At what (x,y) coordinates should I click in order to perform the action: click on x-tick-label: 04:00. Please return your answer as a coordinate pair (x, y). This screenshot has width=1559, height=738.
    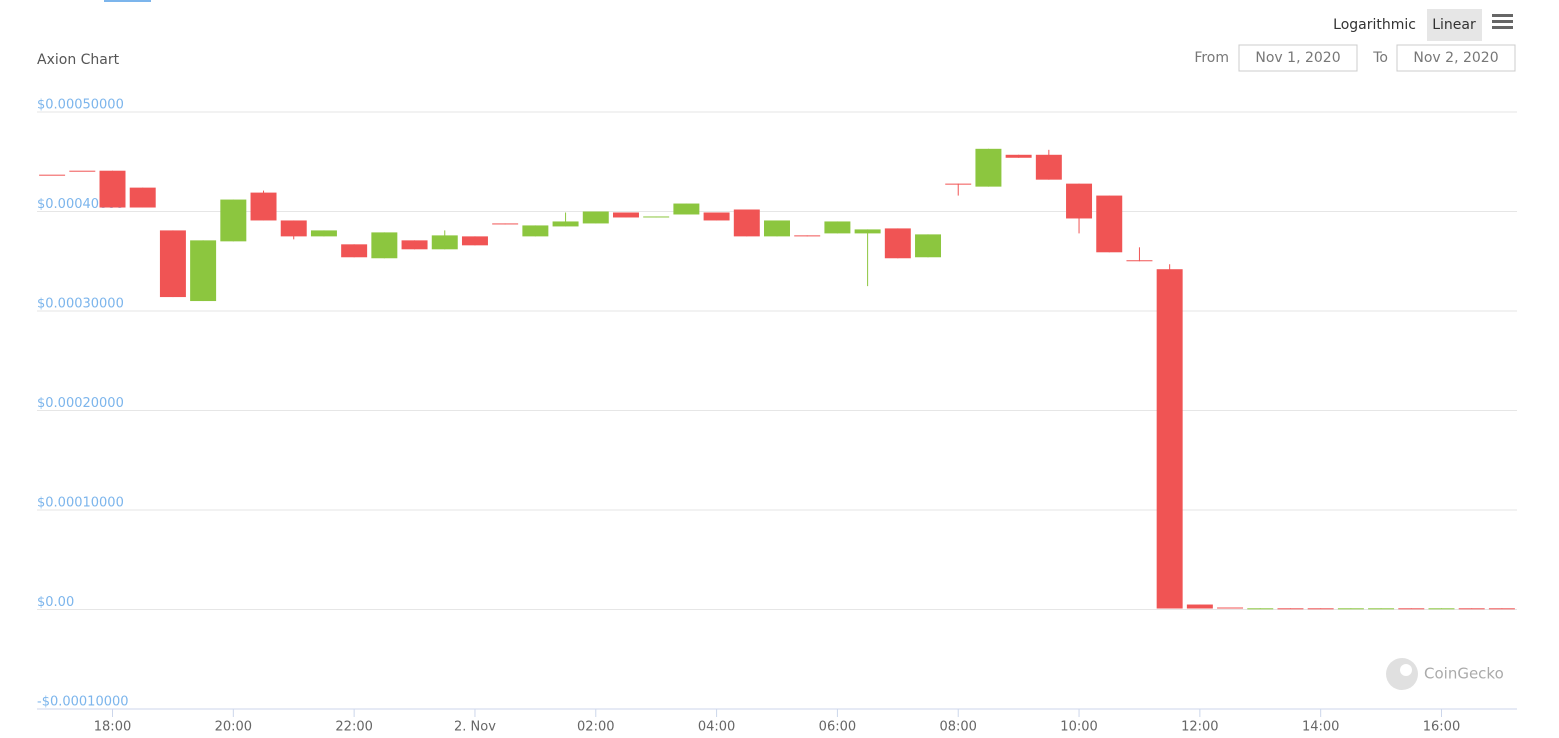
    Looking at the image, I should click on (716, 727).